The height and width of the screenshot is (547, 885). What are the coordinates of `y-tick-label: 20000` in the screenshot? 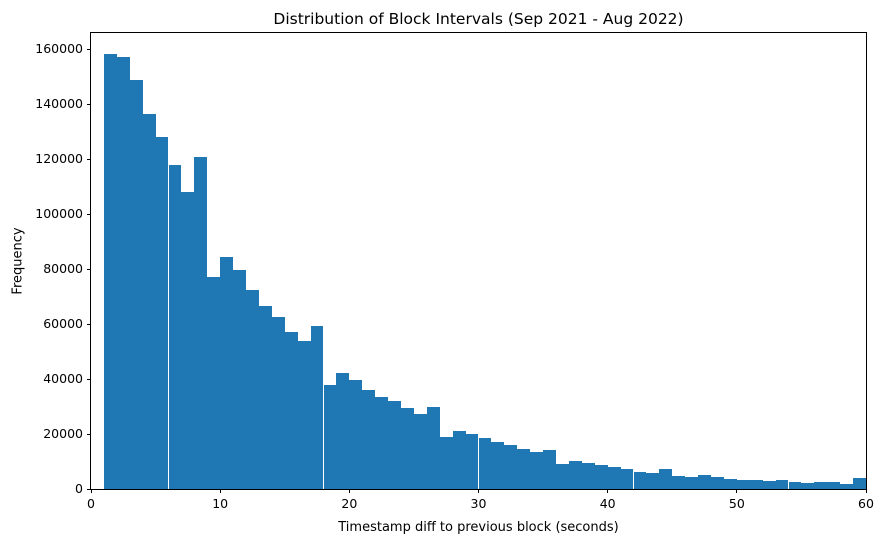 It's located at (63, 434).